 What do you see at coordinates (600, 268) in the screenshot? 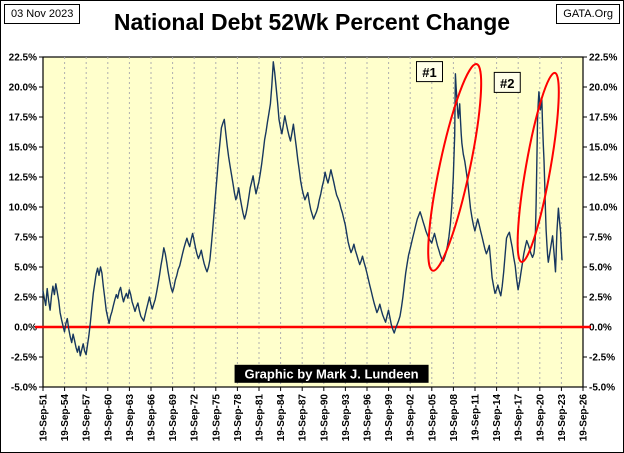
I see `y-tick-label-right: 5.0%` at bounding box center [600, 268].